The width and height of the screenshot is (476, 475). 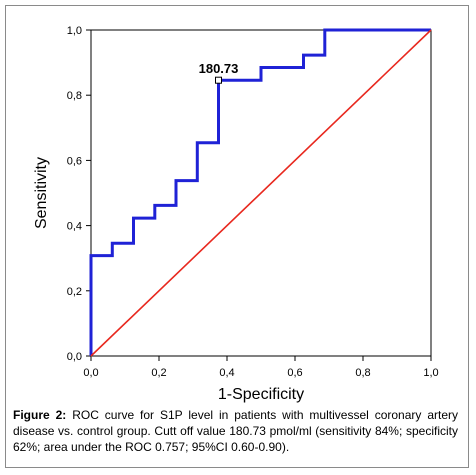 I want to click on y-tick-label: 0,6, so click(x=74, y=161).